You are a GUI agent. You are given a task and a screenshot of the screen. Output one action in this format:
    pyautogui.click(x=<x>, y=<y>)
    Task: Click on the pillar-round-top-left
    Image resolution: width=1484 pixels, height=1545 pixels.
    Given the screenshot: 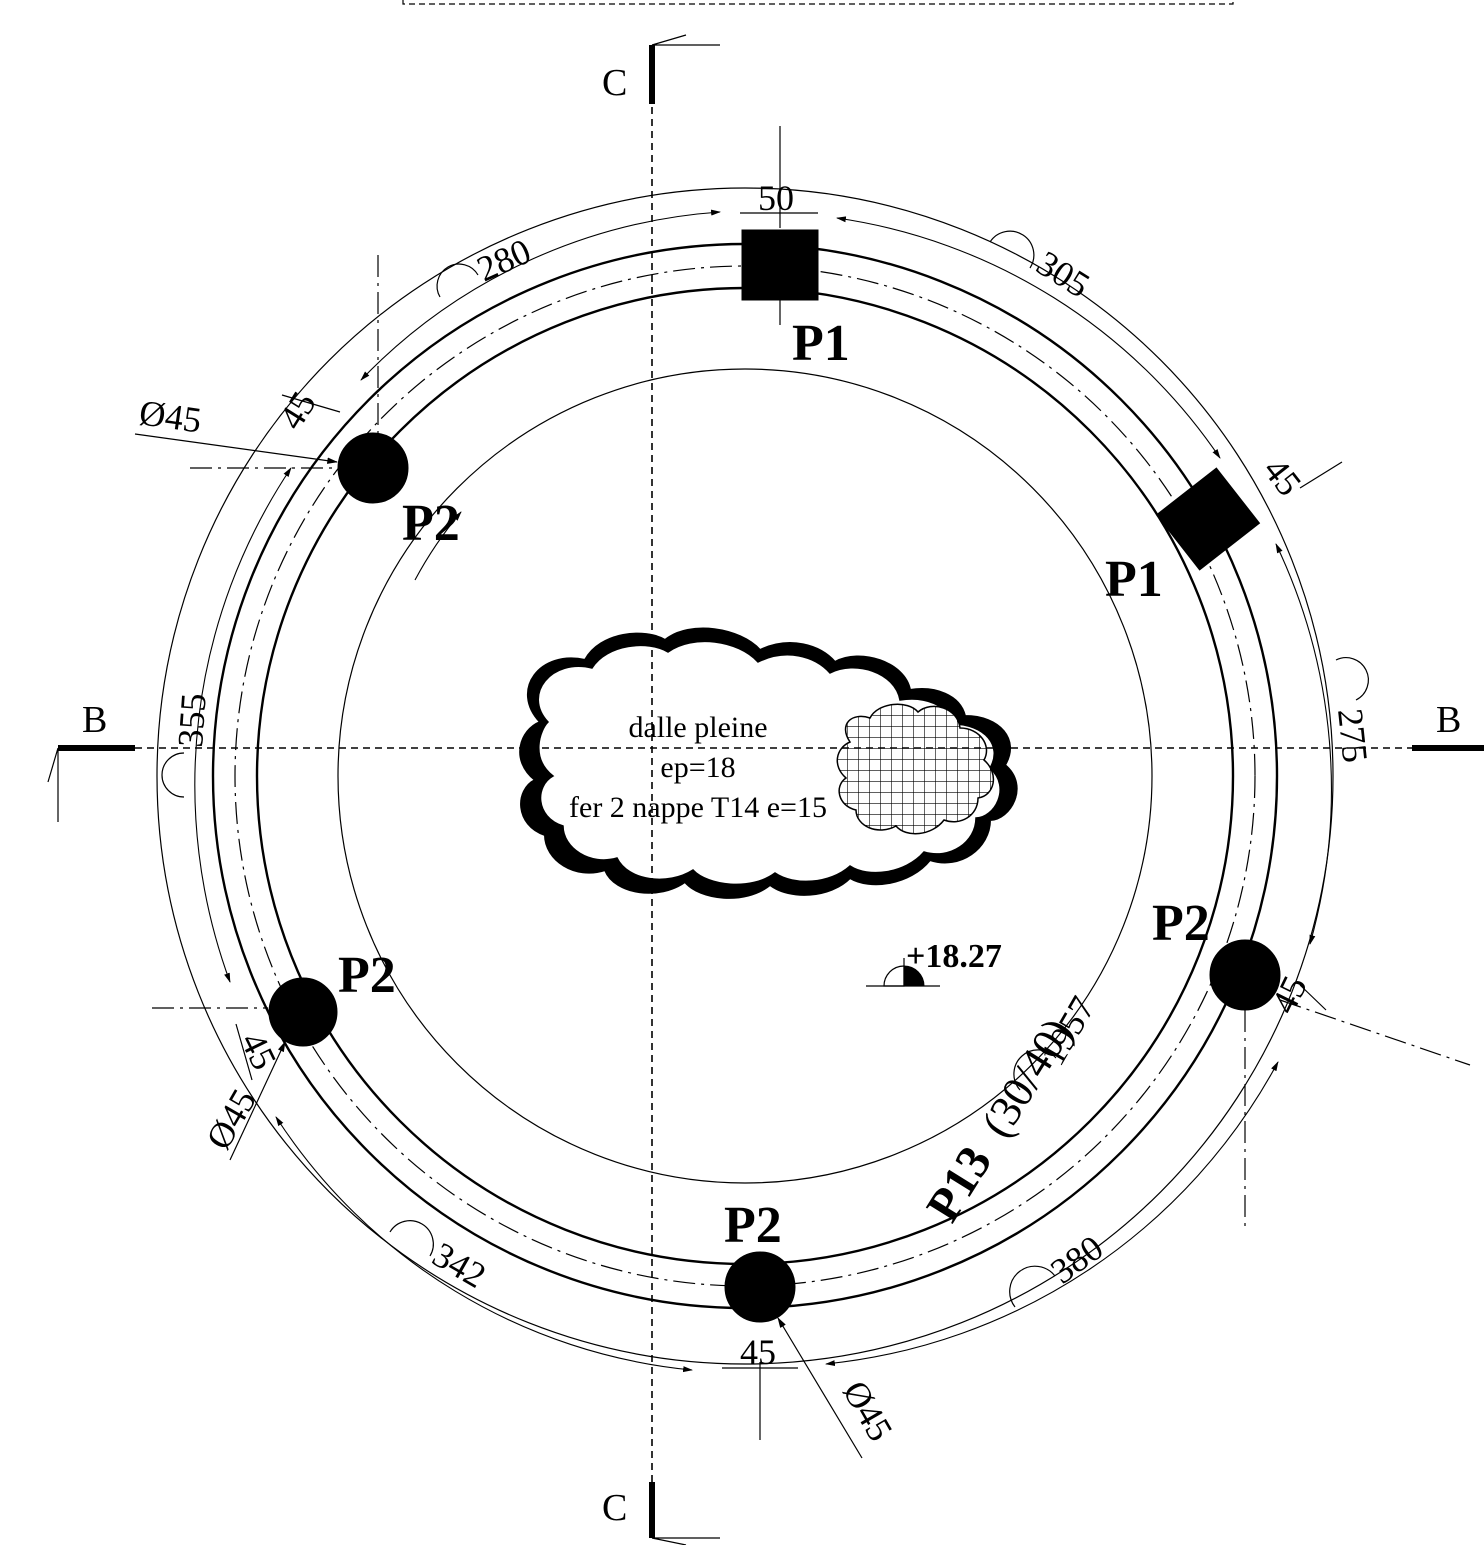 What is the action you would take?
    pyautogui.click(x=373, y=468)
    